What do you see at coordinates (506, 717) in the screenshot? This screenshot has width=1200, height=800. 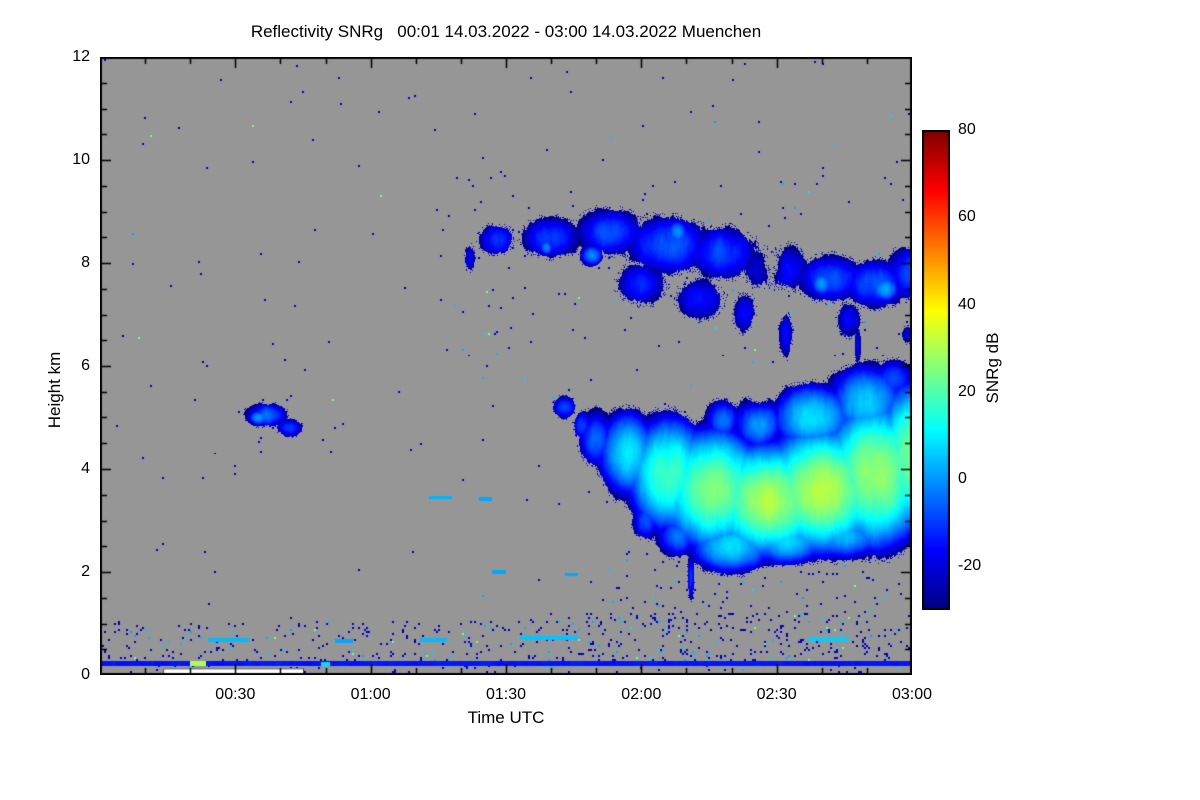 I see `x-axis-label: Time UTC` at bounding box center [506, 717].